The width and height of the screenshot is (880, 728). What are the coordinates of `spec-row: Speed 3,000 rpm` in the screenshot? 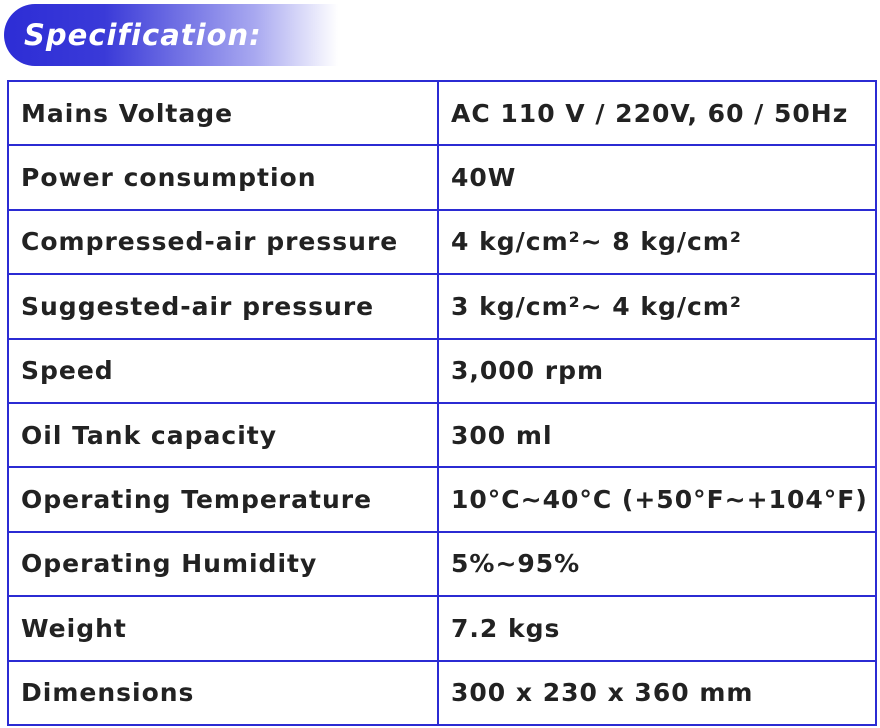 It's located at (442, 370).